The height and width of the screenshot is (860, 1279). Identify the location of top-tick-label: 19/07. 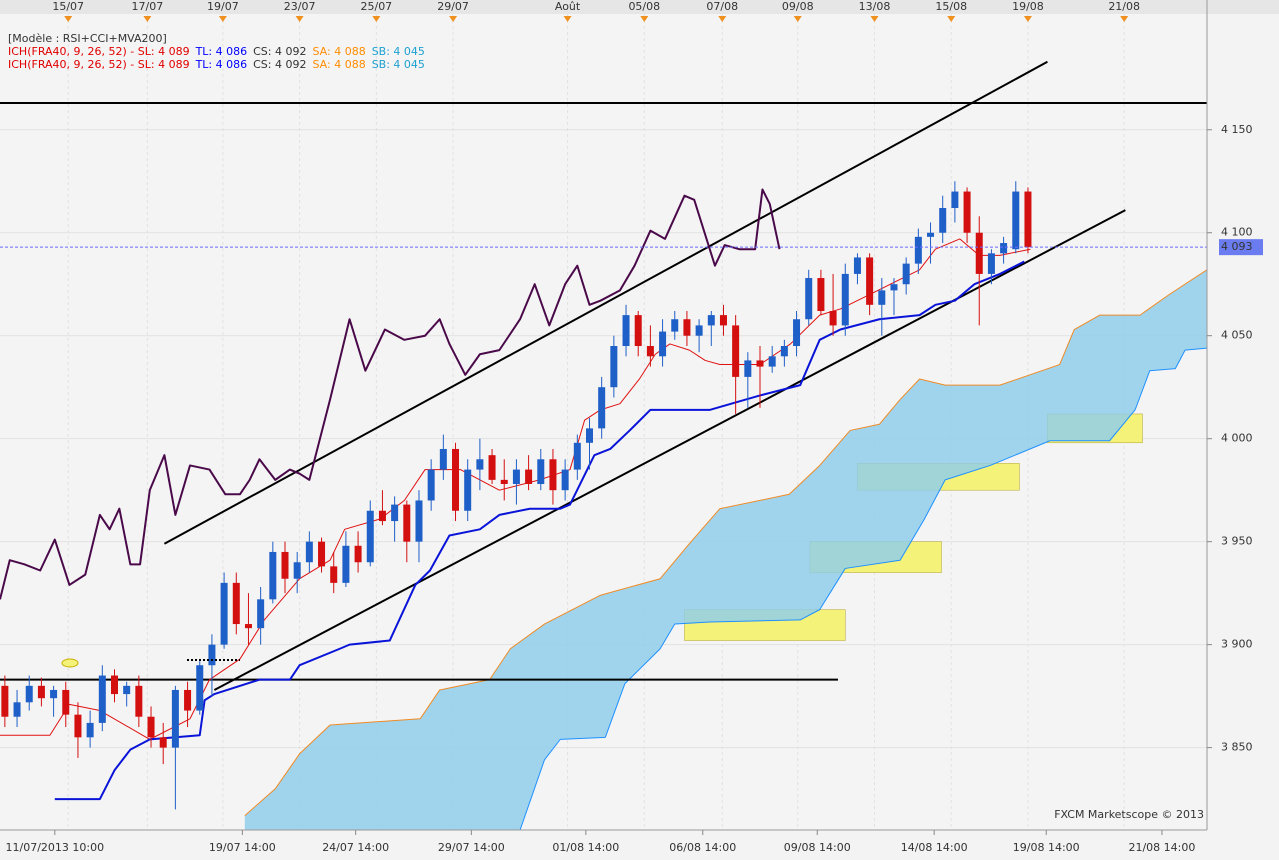
(223, 6).